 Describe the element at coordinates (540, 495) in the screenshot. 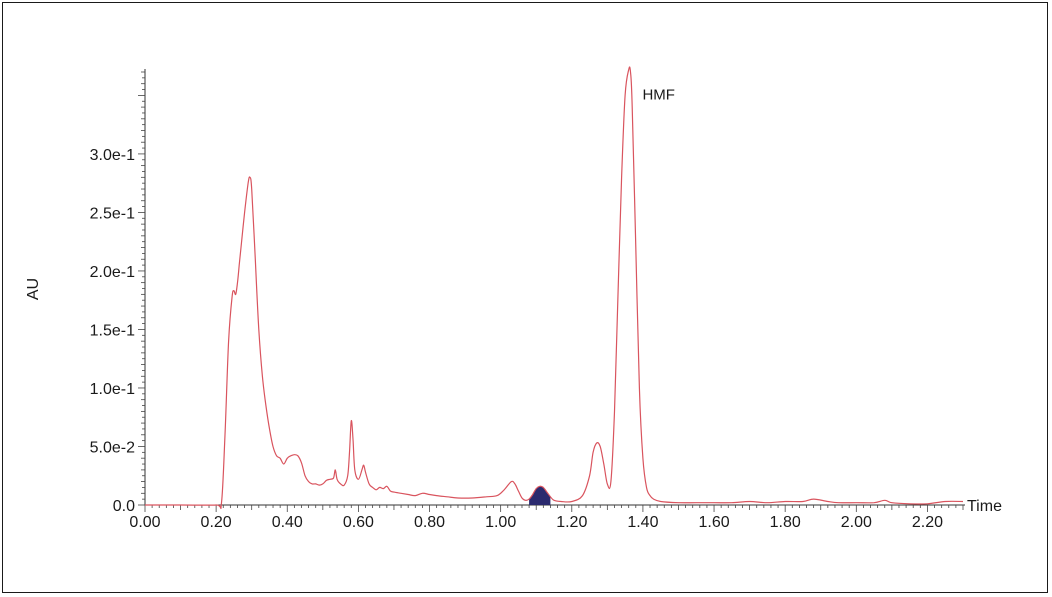

I see `integrated-peak-area` at that location.